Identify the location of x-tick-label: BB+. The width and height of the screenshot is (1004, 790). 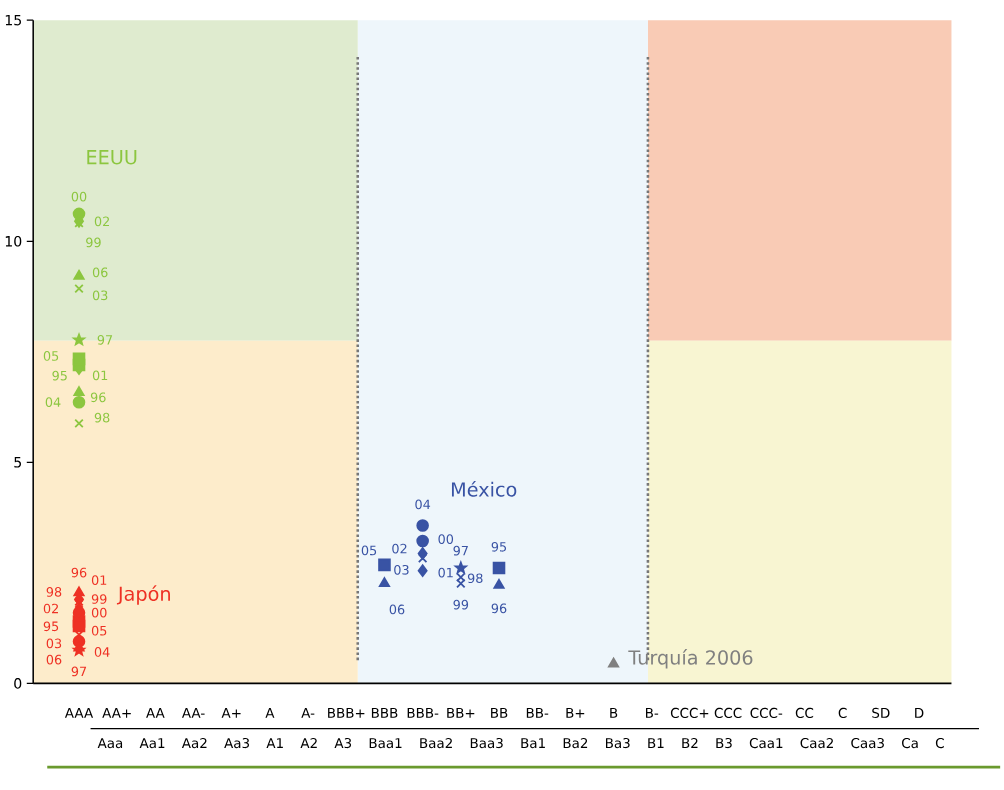
(461, 712).